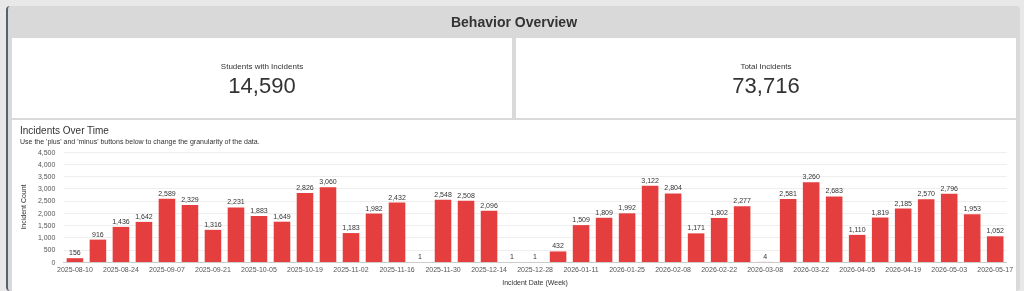 The height and width of the screenshot is (291, 1024). What do you see at coordinates (262, 86) in the screenshot?
I see `text: 14,590` at bounding box center [262, 86].